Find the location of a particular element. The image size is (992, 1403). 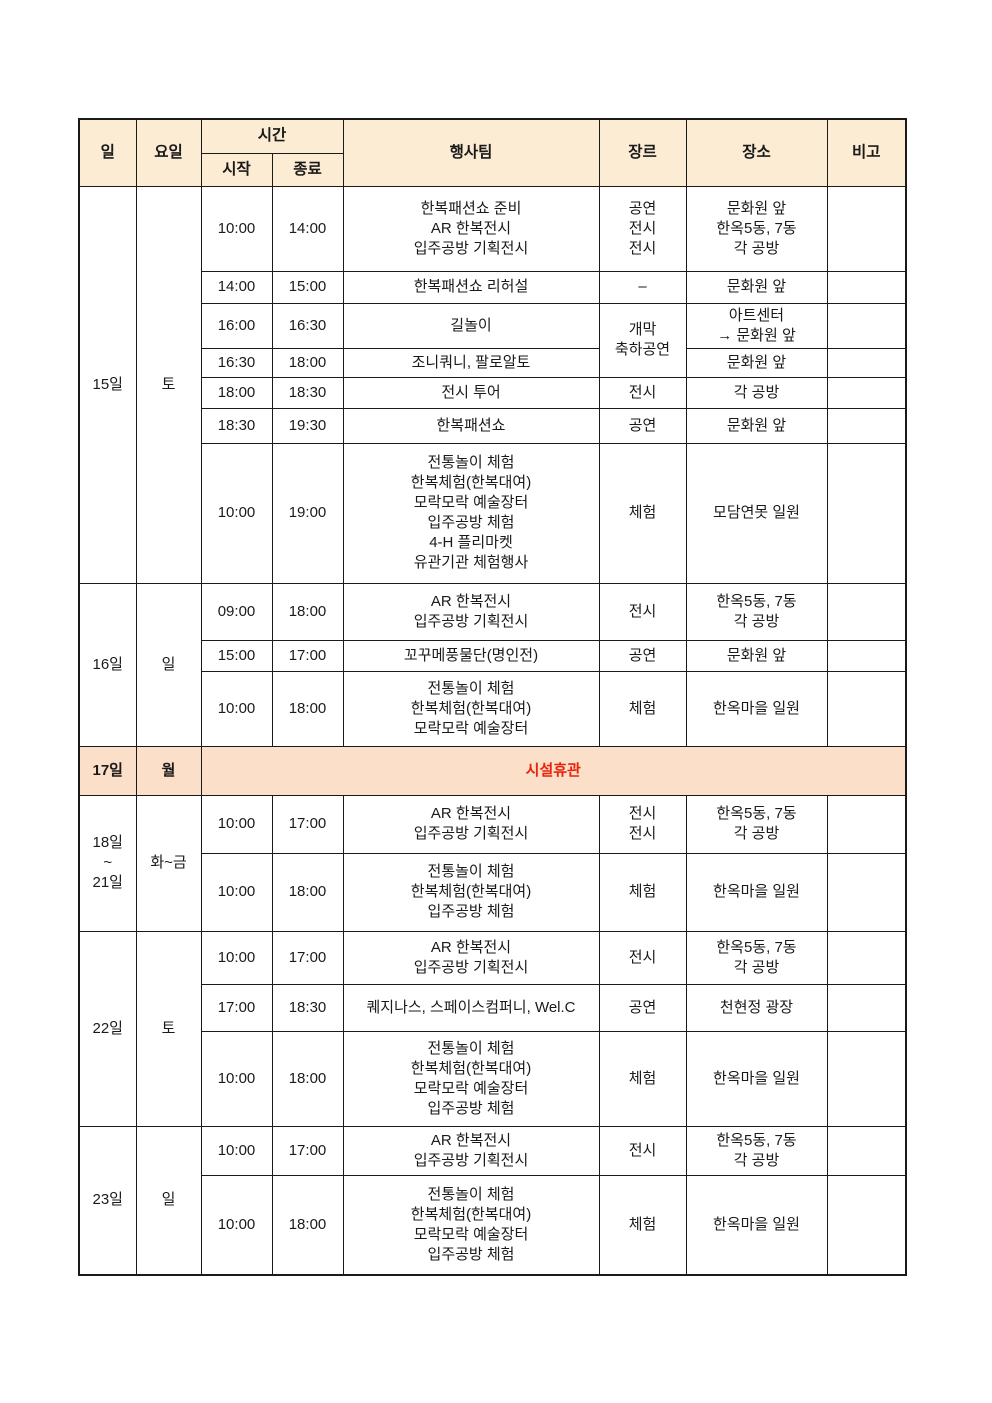

start-time-cell: 17:00 is located at coordinates (236, 1007).